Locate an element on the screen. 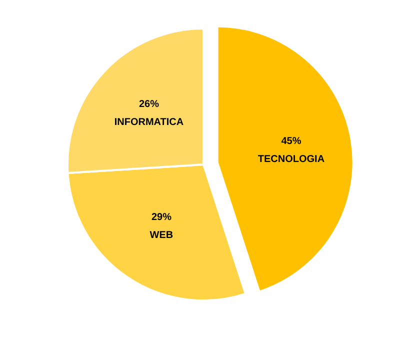  data-label: 29% is located at coordinates (161, 217).